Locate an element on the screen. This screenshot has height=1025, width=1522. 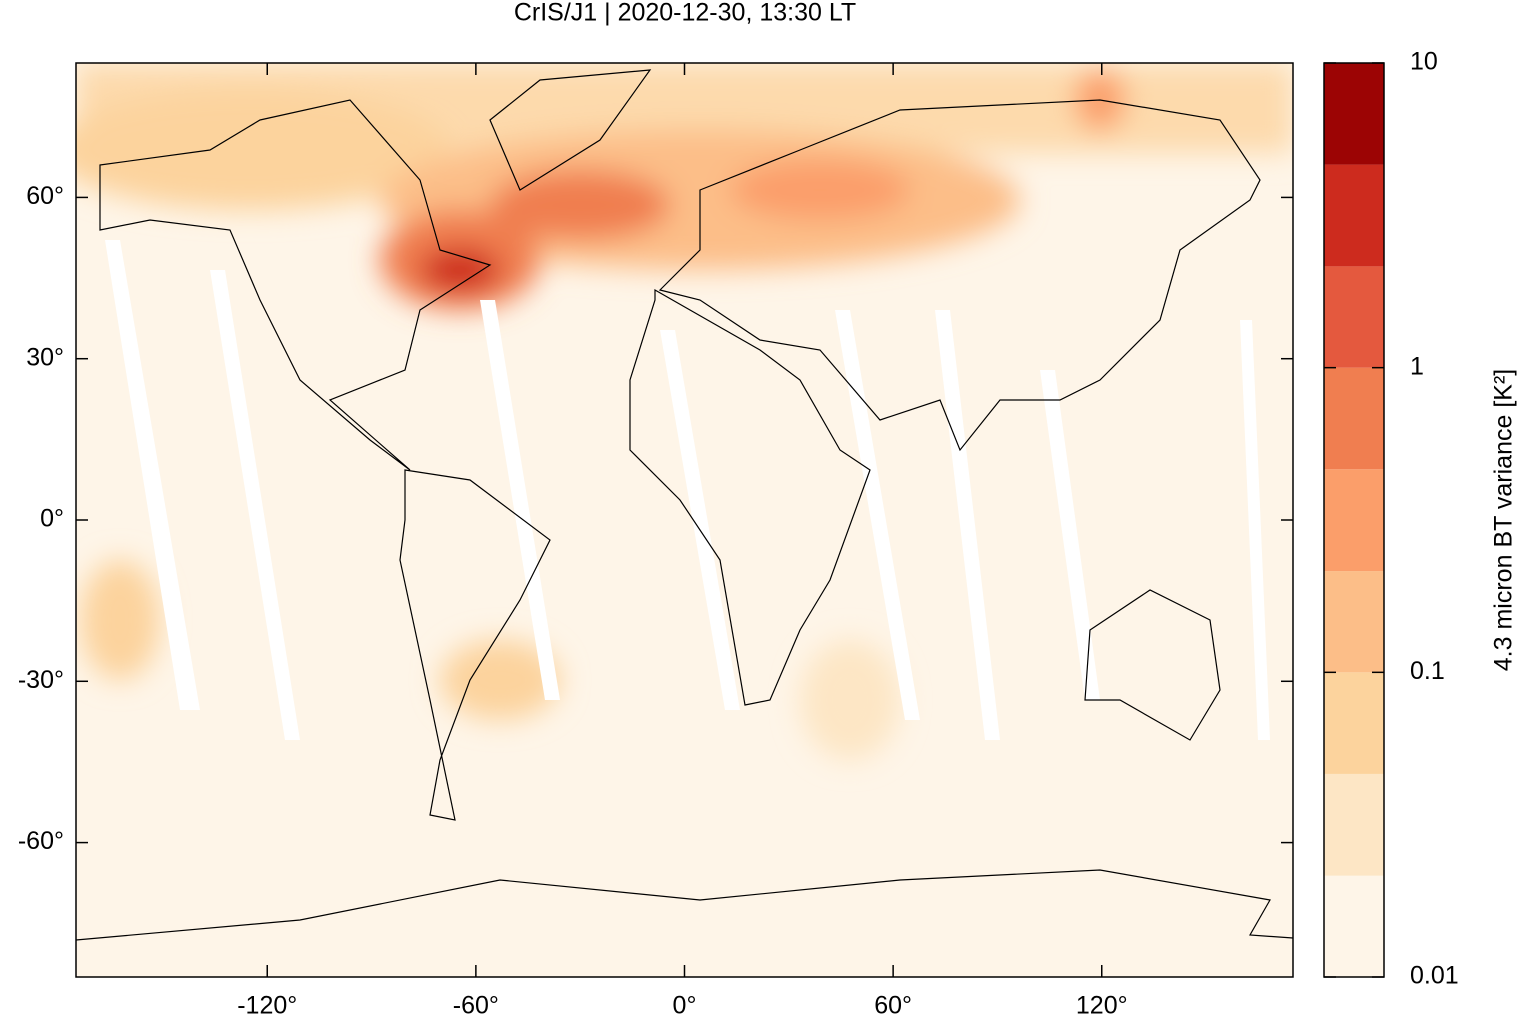
colorbar-tick-label: 10 is located at coordinates (1424, 62).